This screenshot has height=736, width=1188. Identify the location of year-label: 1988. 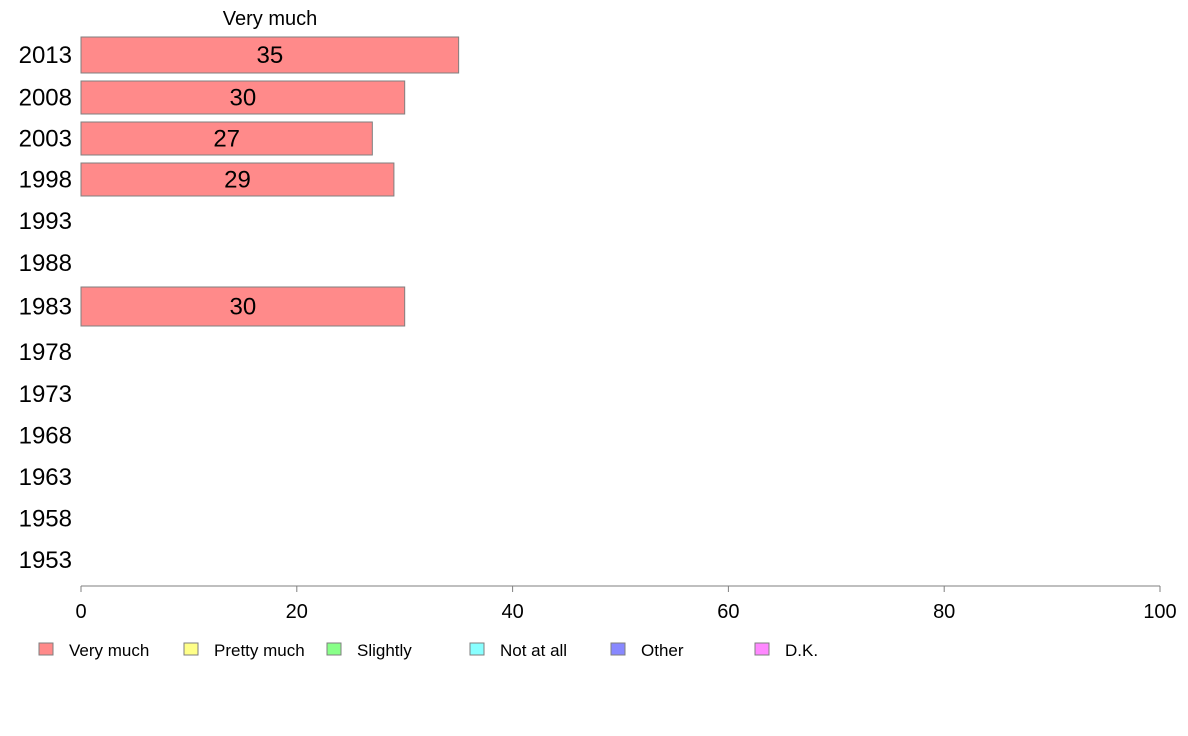
(45, 263).